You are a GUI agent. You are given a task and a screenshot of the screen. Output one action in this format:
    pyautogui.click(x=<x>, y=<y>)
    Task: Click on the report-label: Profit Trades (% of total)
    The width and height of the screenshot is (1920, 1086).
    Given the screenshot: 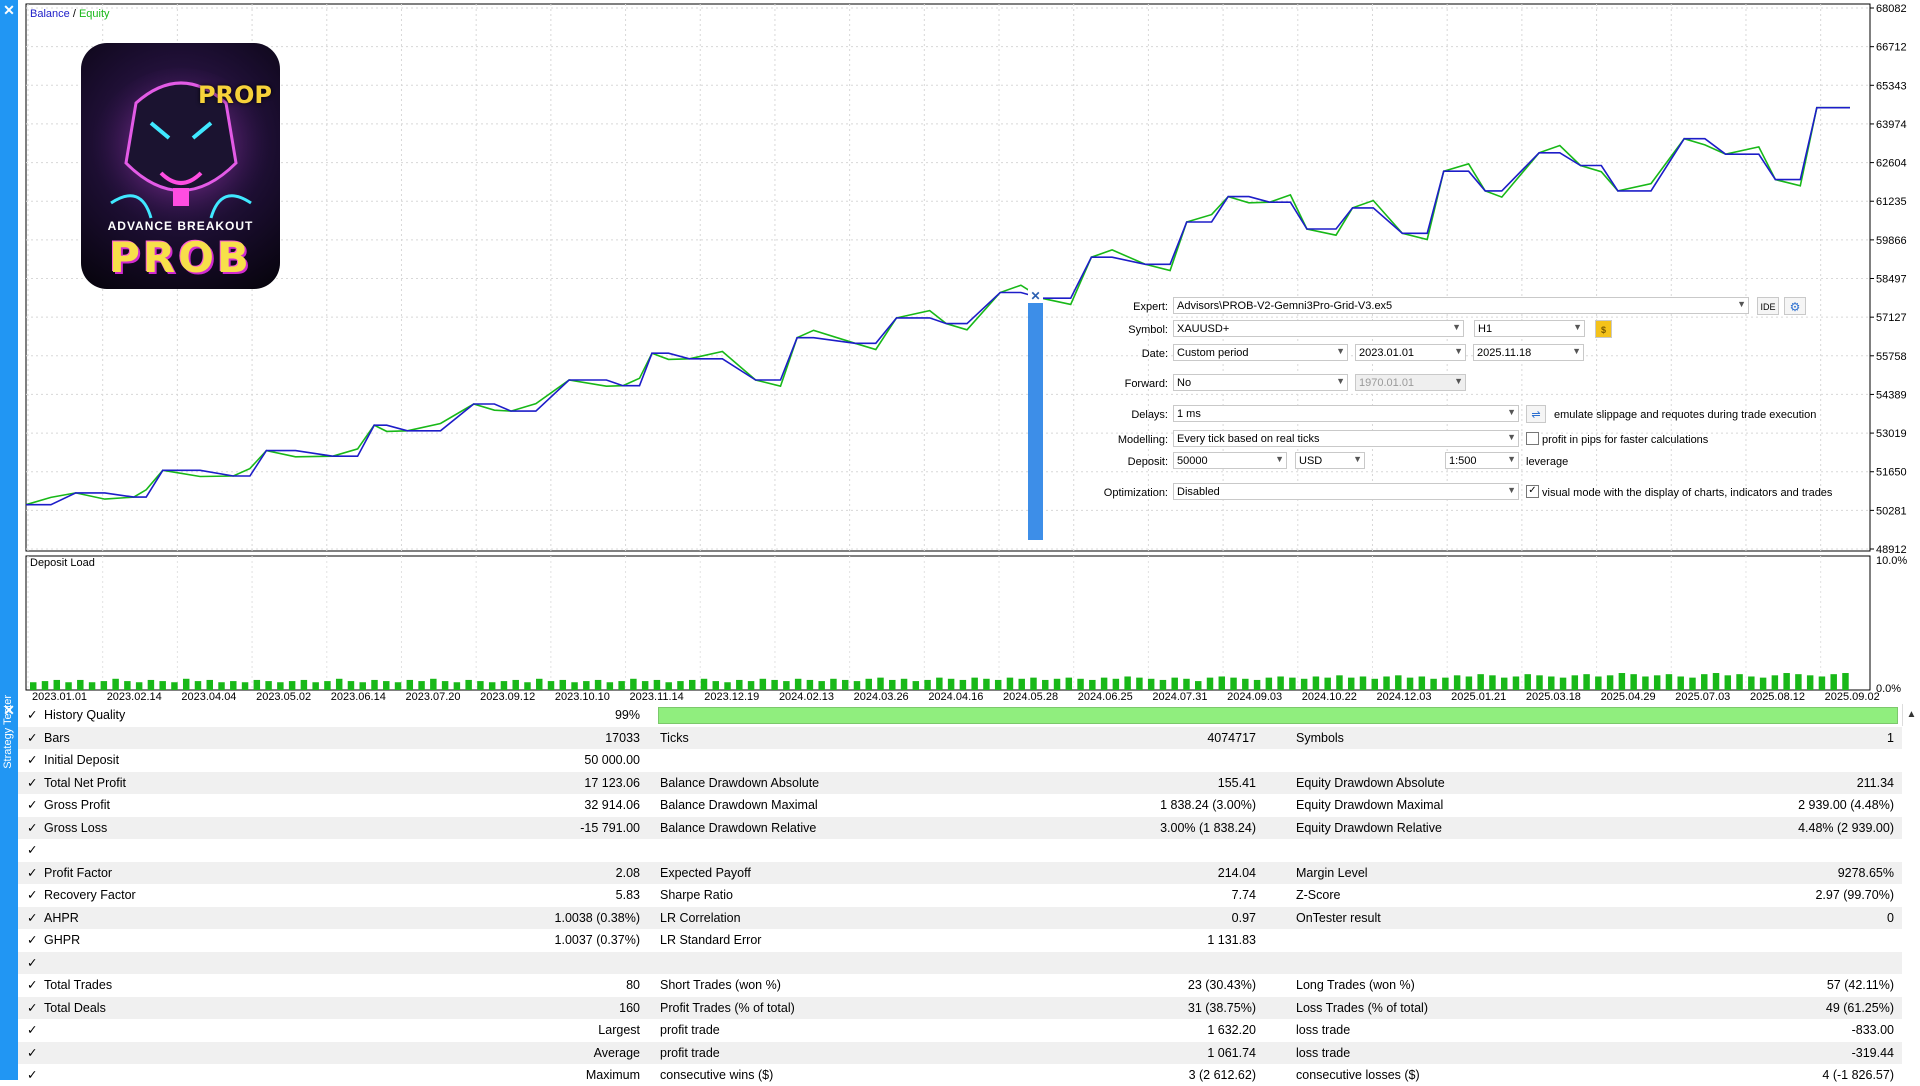 What is the action you would take?
    pyautogui.click(x=727, y=1007)
    